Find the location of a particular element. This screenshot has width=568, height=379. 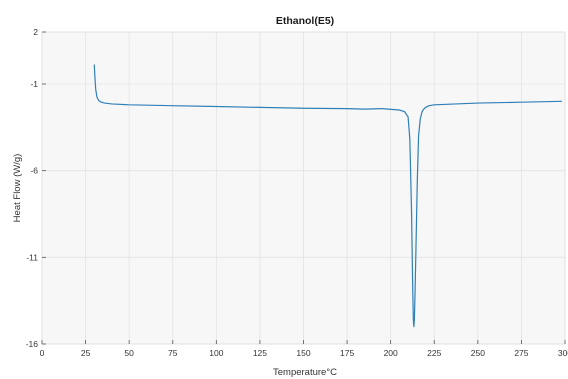

x-tick-label: 200 is located at coordinates (391, 353).